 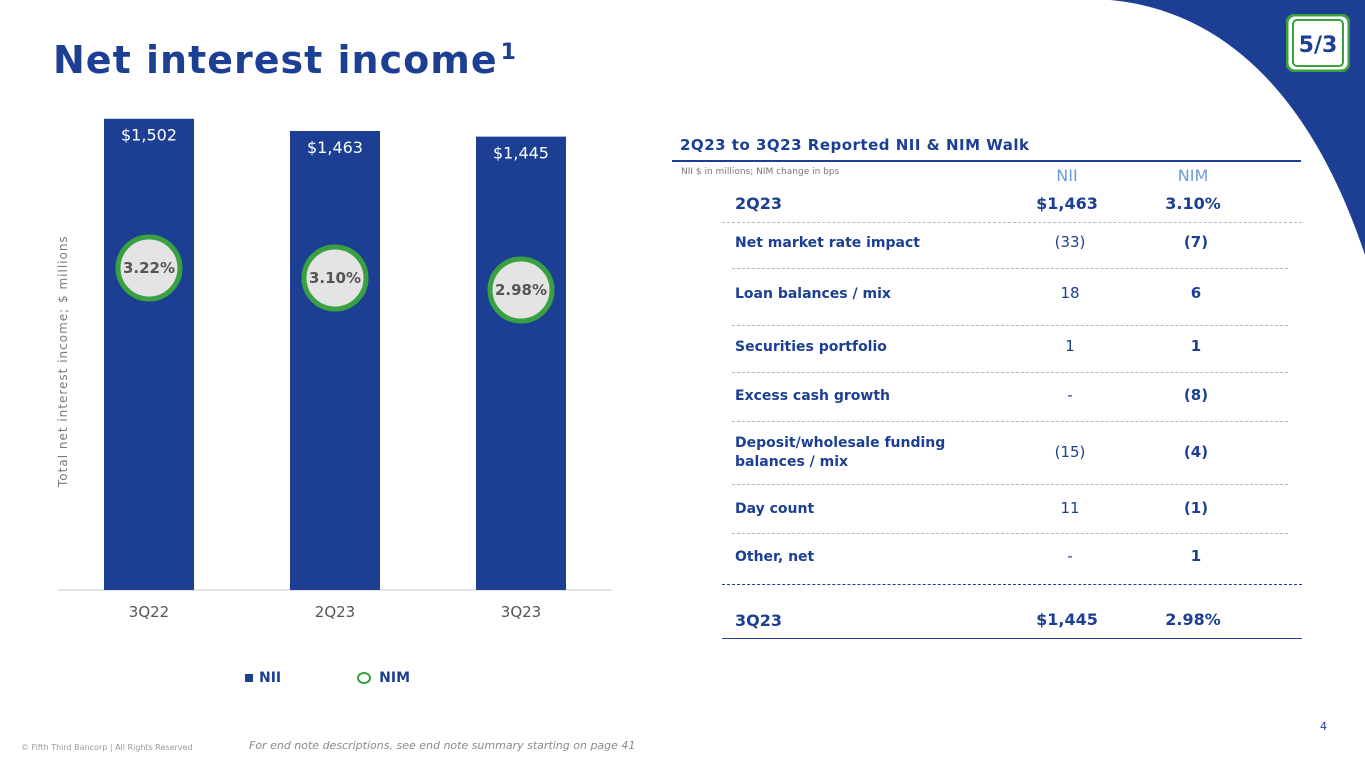 What do you see at coordinates (1193, 619) in the screenshot?
I see `end-row-nim: 2.98%` at bounding box center [1193, 619].